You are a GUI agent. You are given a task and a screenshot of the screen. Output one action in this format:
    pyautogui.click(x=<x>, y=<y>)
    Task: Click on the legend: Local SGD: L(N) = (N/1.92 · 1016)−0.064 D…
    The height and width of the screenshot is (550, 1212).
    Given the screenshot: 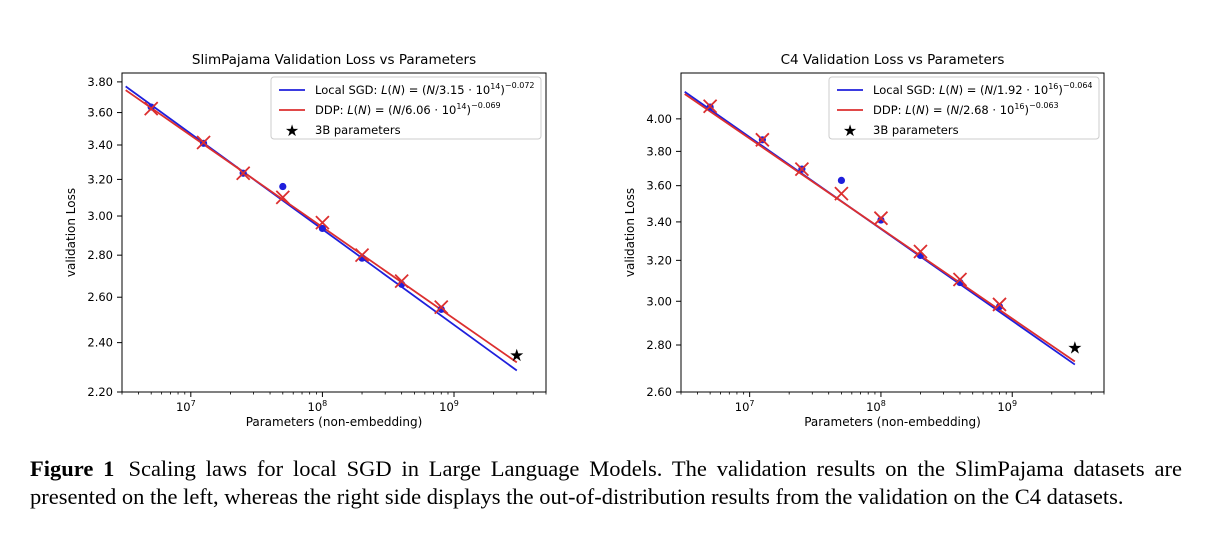 What is the action you would take?
    pyautogui.click(x=964, y=108)
    